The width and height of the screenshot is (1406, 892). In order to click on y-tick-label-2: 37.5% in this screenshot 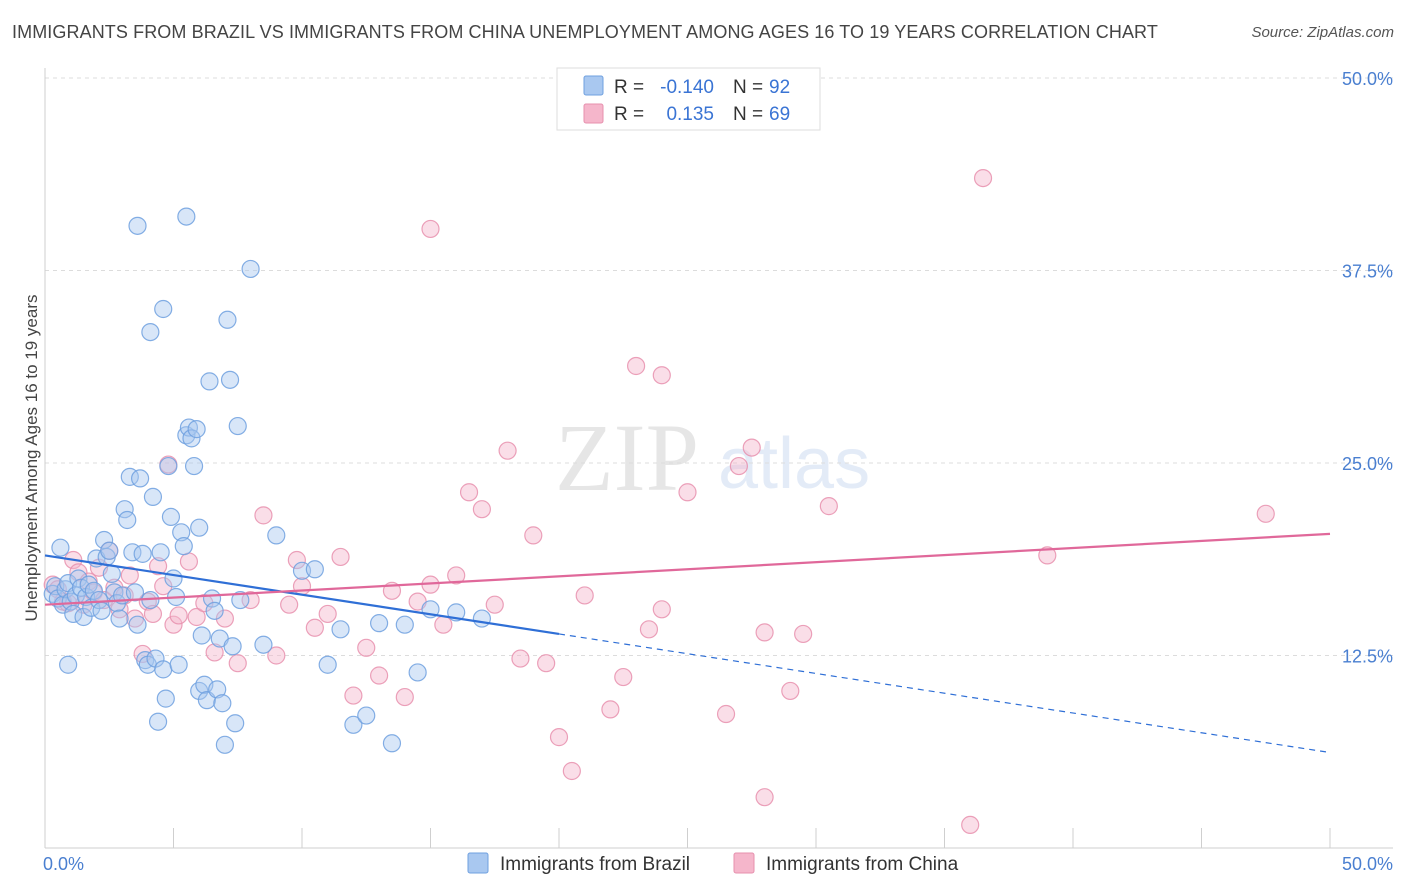, I will do `click(1367, 272)`.